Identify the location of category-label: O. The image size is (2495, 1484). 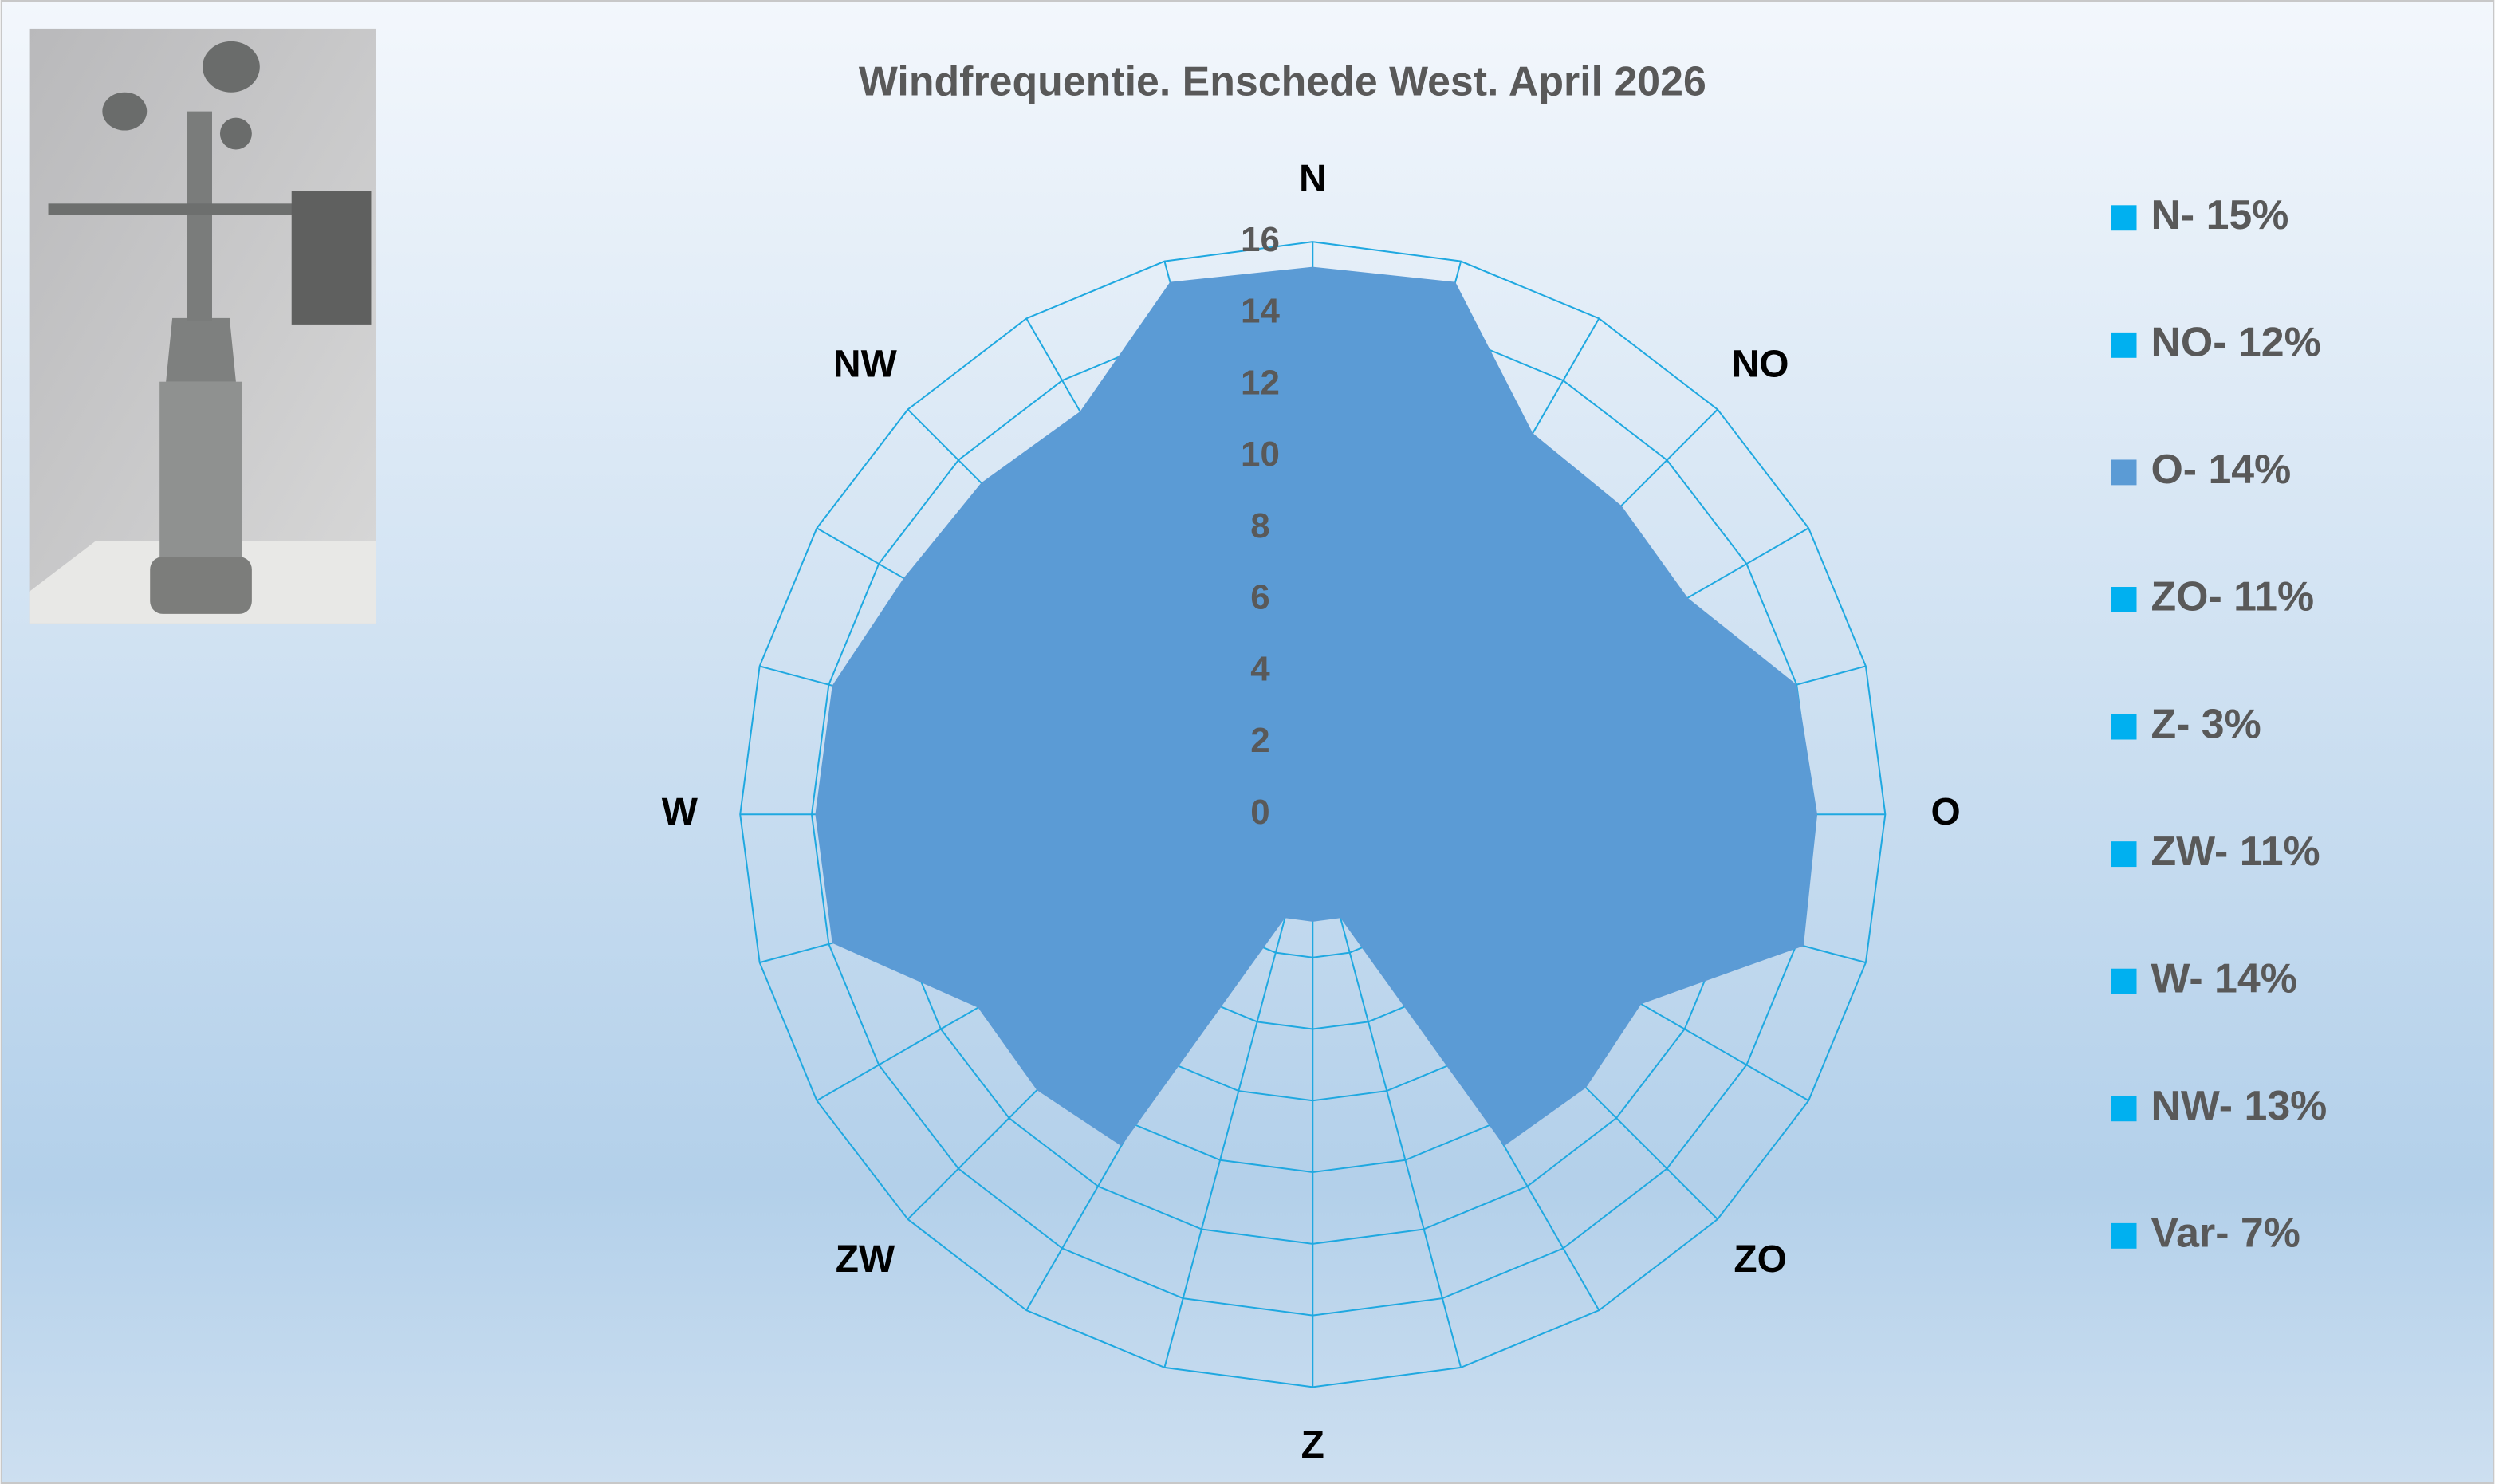
(1946, 812).